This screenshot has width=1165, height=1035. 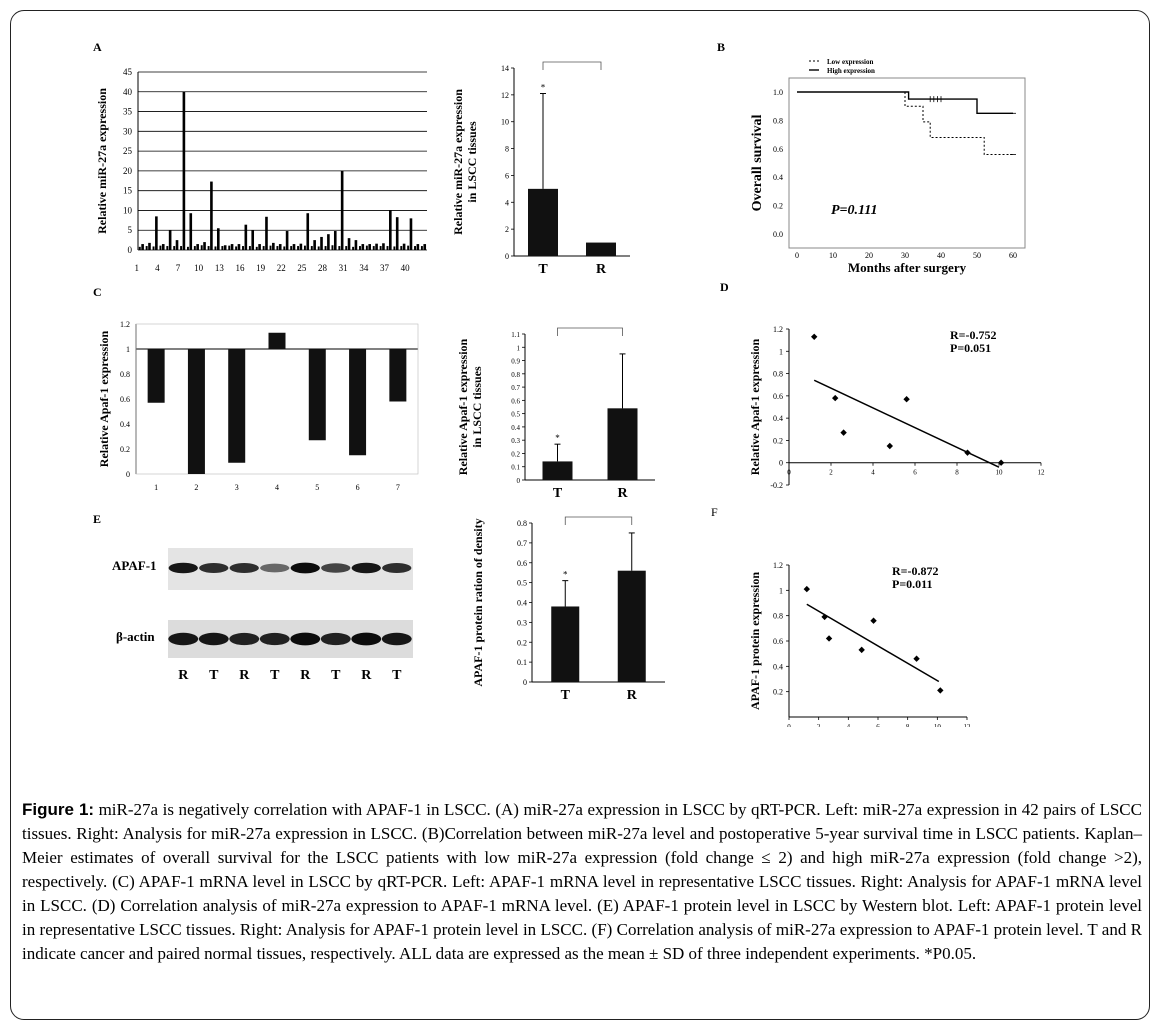 I want to click on y-tick-label: 0.0, so click(x=778, y=234).